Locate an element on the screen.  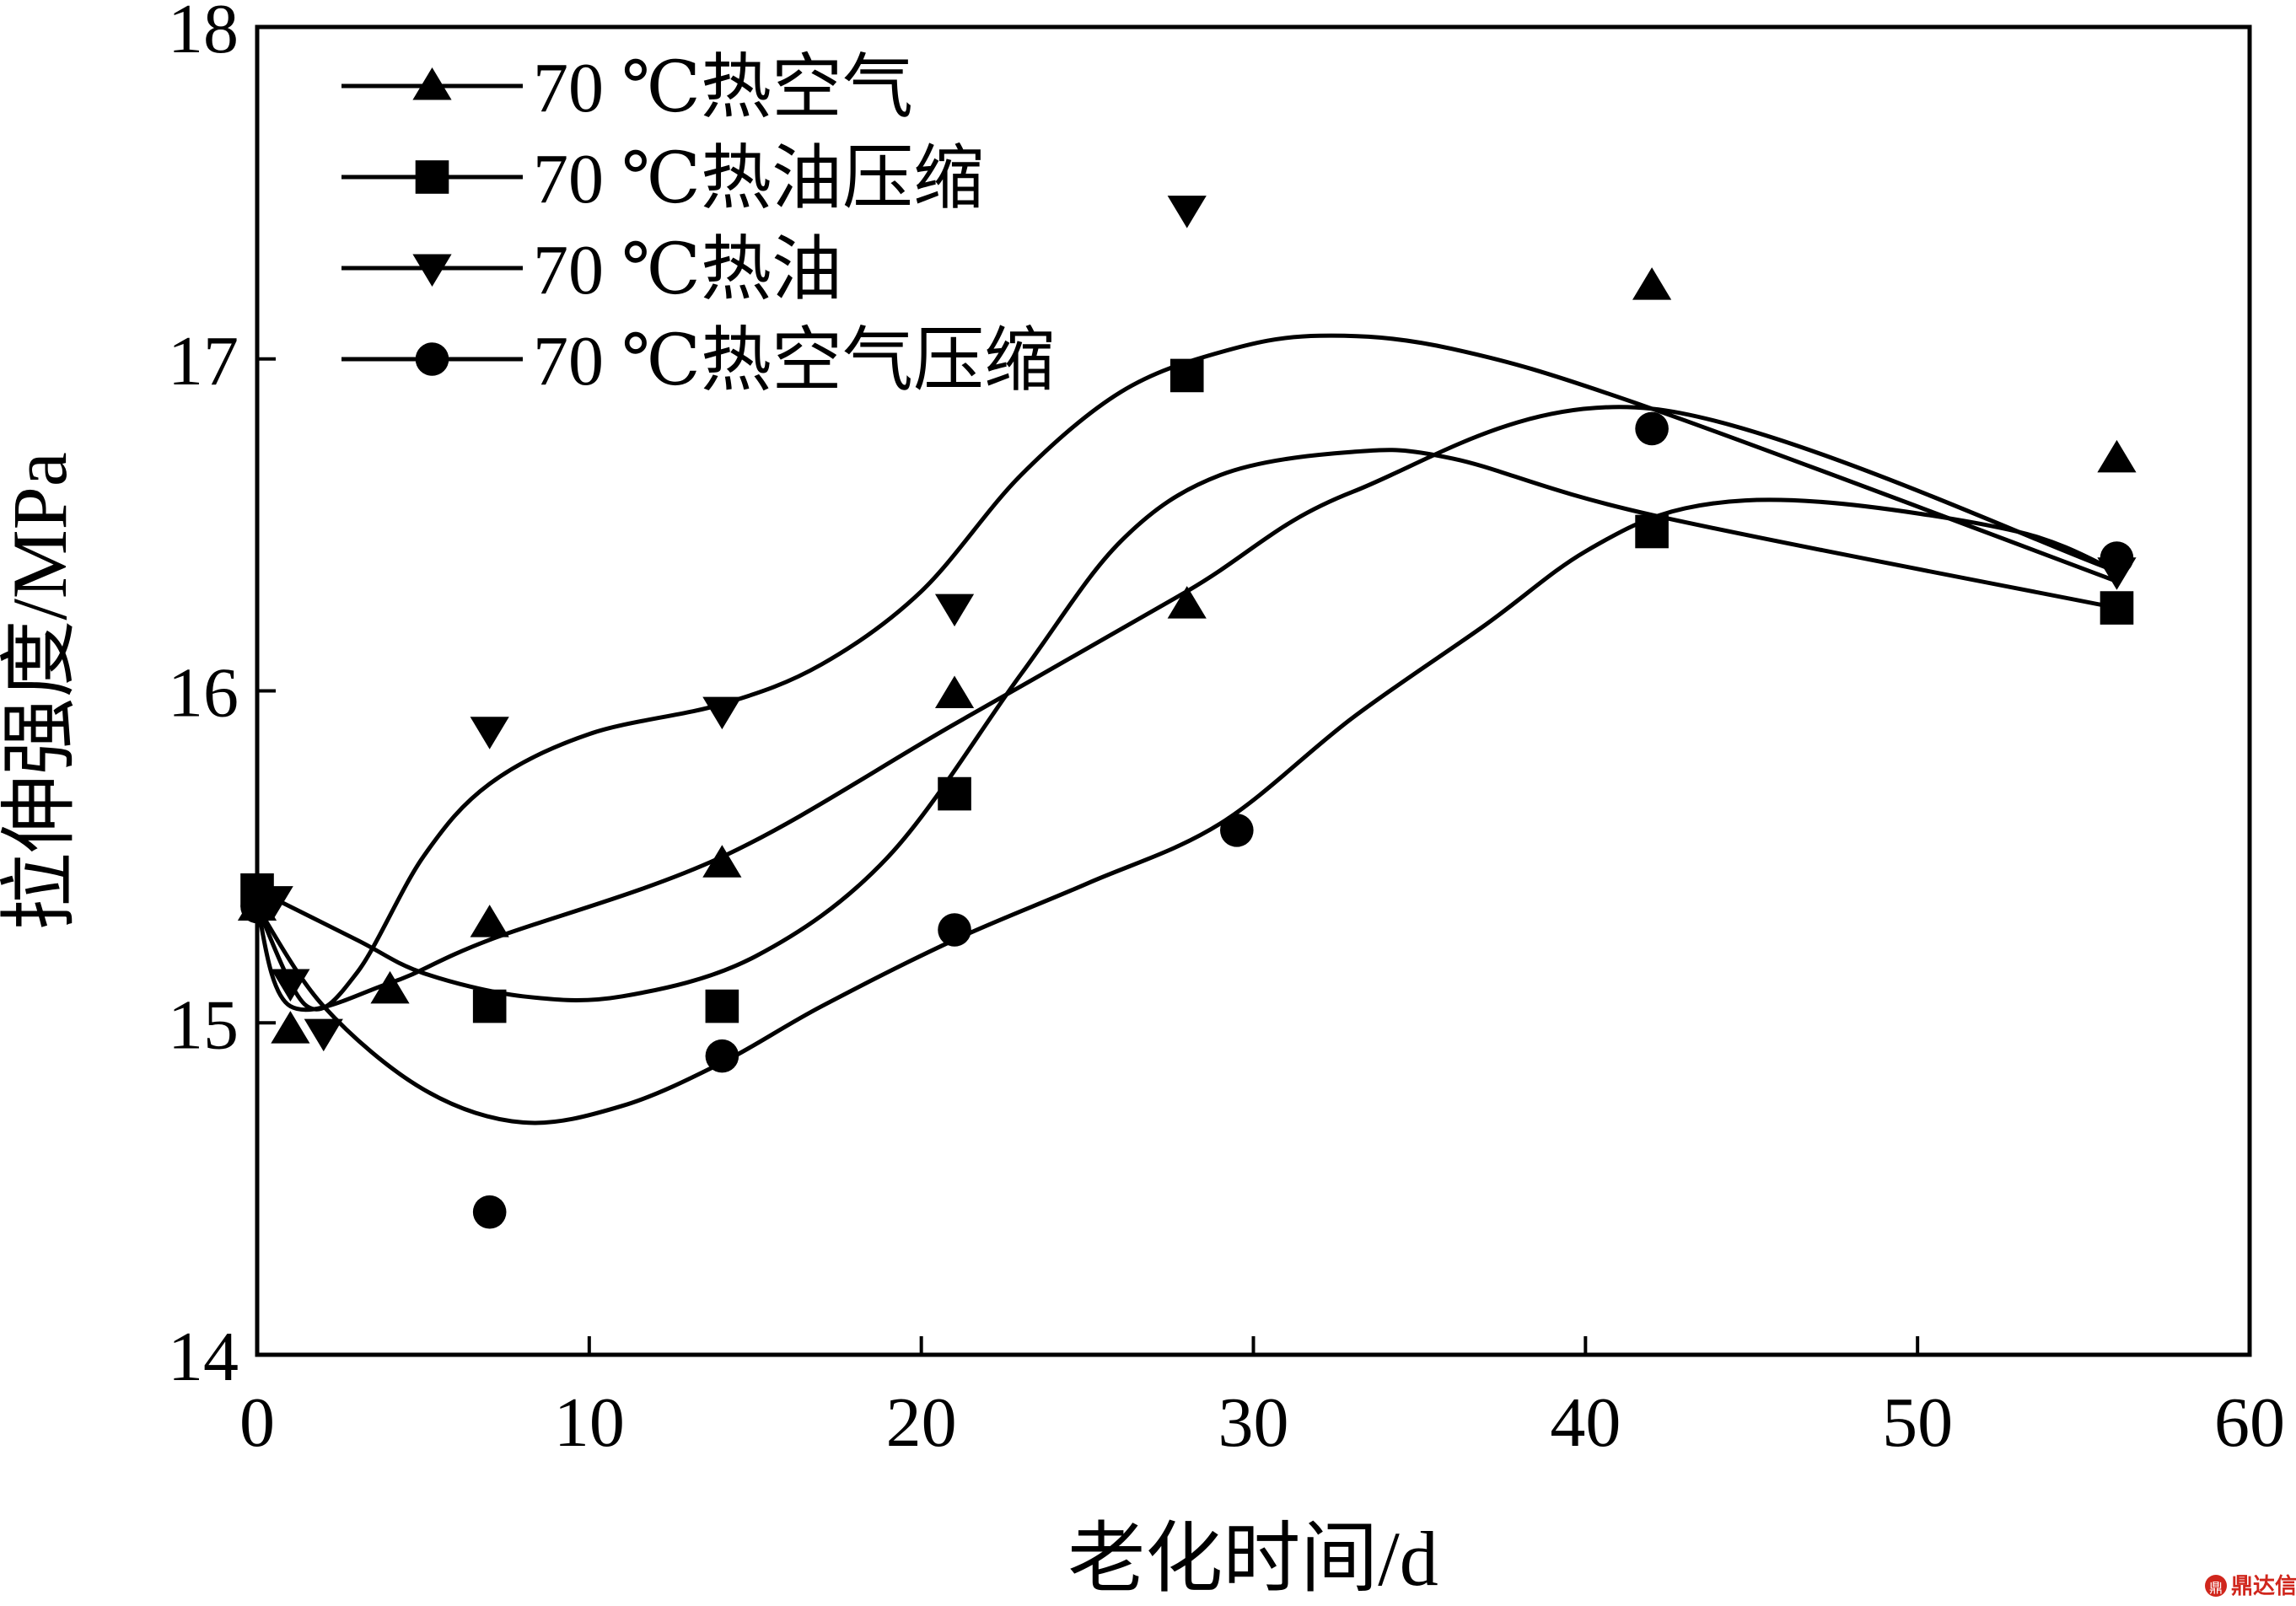
x-tick-label: 40 is located at coordinates (1585, 1422).